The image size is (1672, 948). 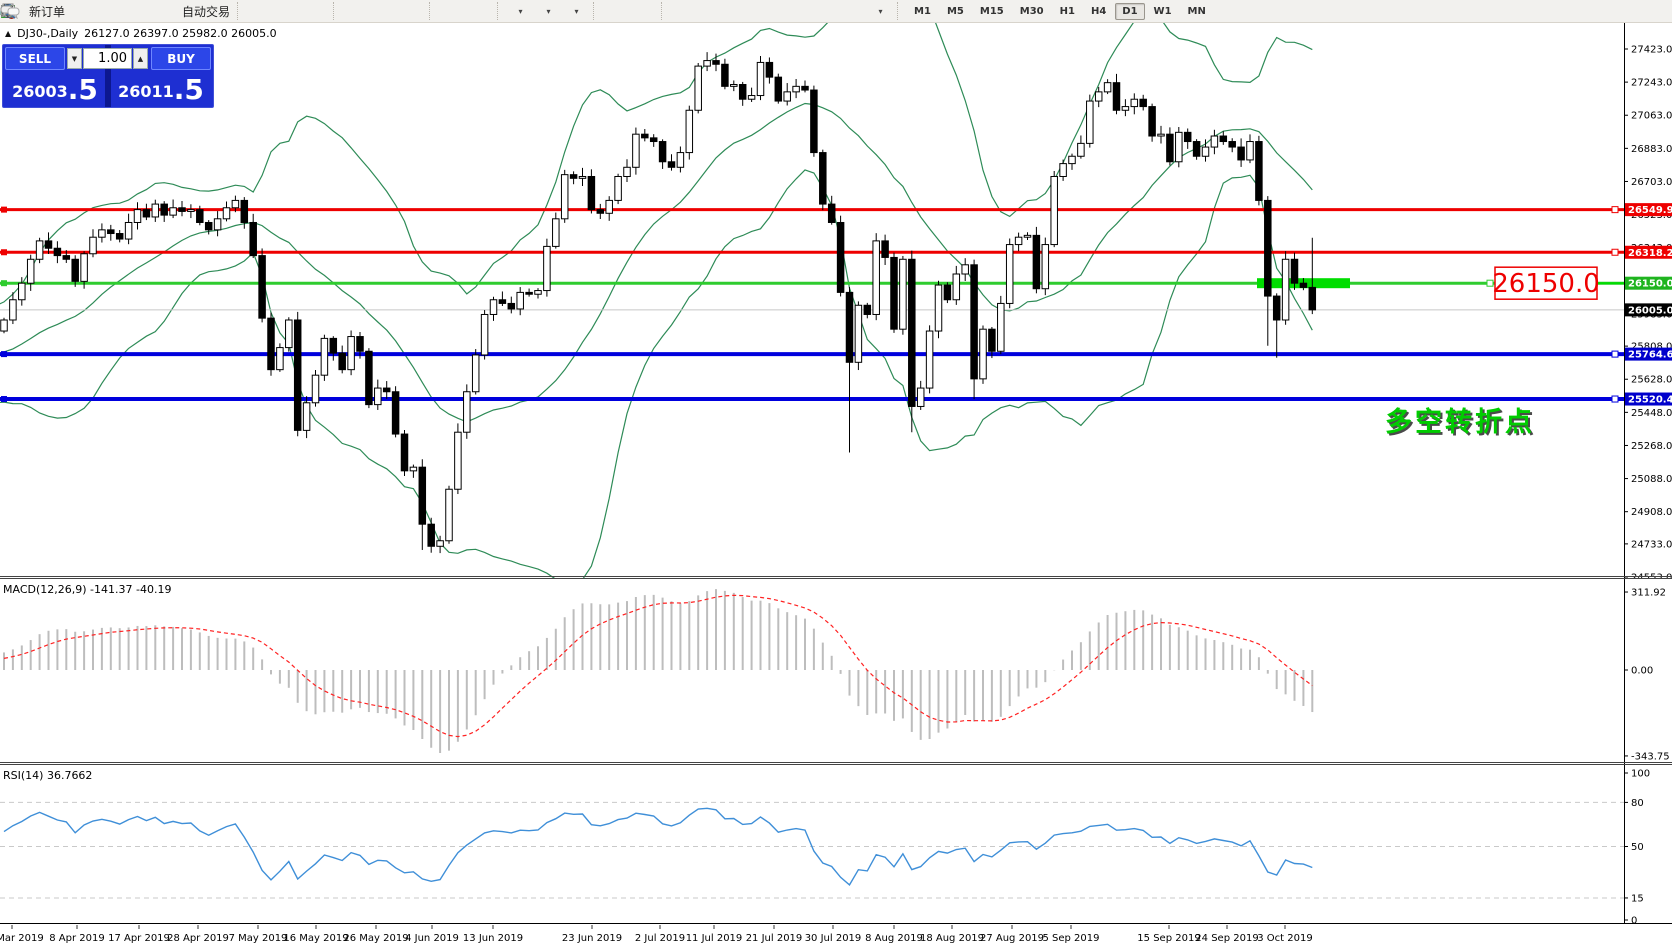 What do you see at coordinates (35, 58) in the screenshot?
I see `sell-button: SELL` at bounding box center [35, 58].